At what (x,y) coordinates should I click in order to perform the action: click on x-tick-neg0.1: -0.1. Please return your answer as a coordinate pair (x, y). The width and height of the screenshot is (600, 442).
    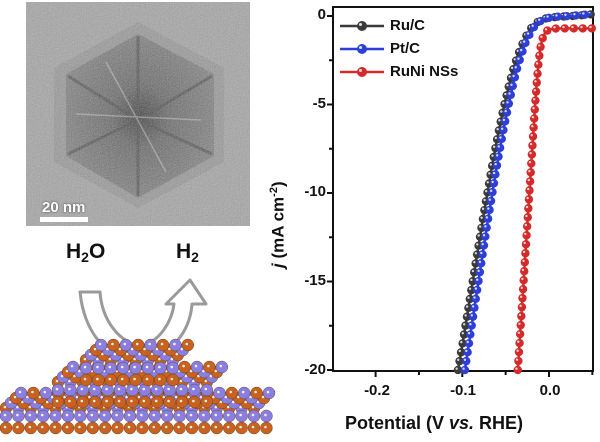
    Looking at the image, I should click on (463, 390).